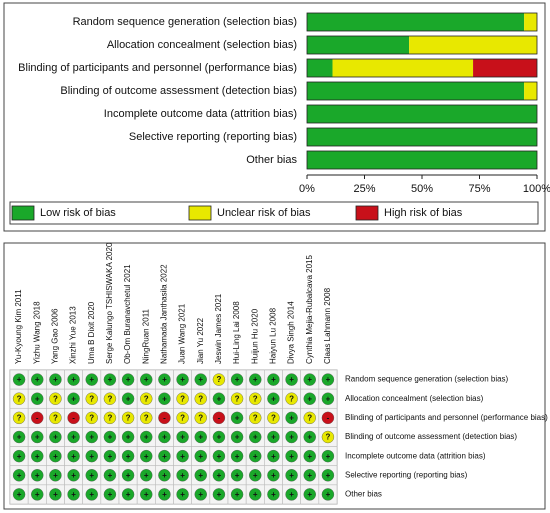 The width and height of the screenshot is (550, 513). I want to click on study-label: Huijun Hu 2020, so click(254, 336).